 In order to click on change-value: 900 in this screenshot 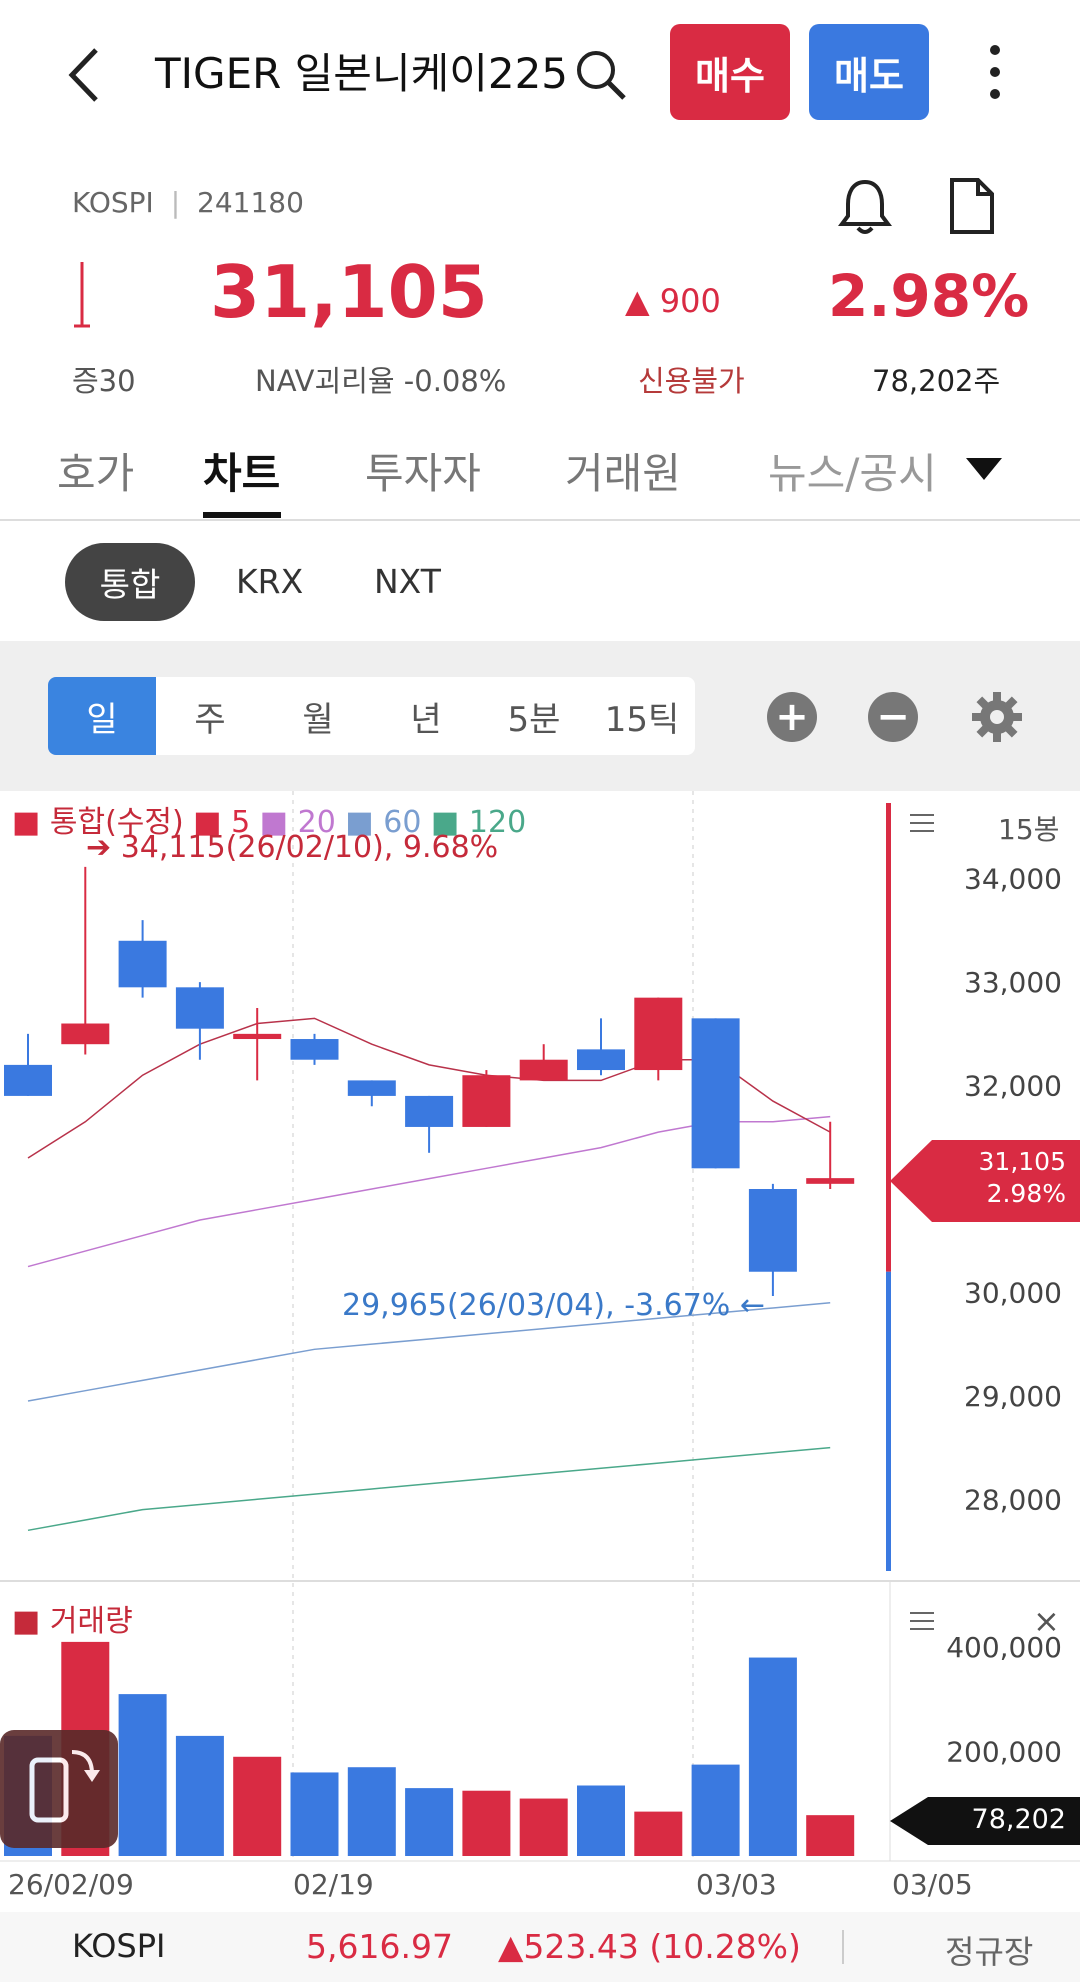, I will do `click(690, 301)`.